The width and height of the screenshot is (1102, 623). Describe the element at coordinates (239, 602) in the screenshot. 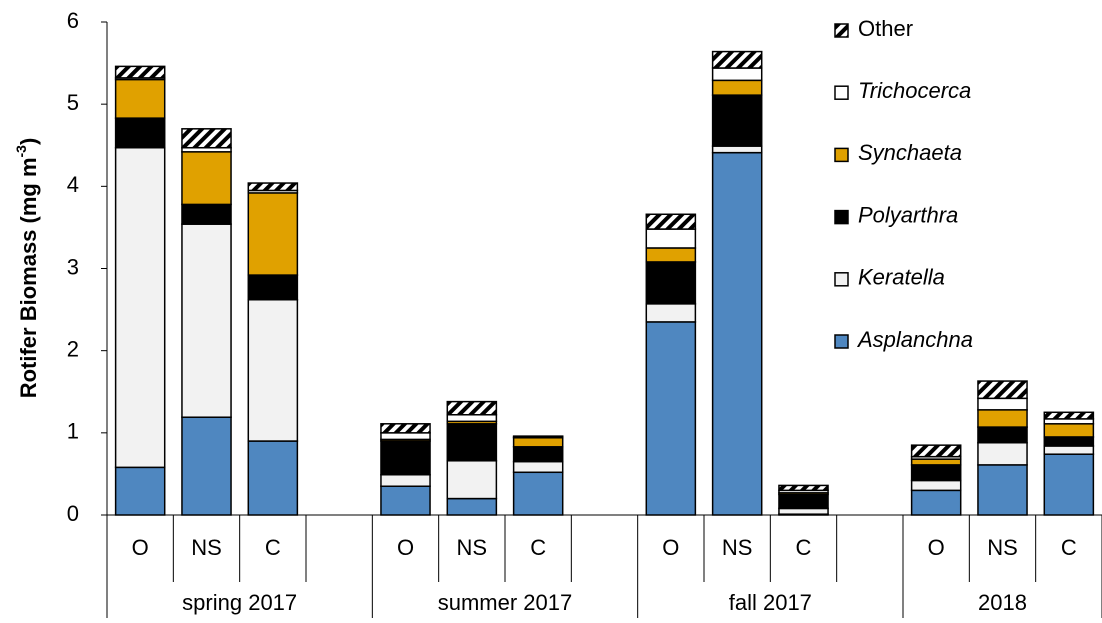

I see `group-label: spring 2017` at that location.